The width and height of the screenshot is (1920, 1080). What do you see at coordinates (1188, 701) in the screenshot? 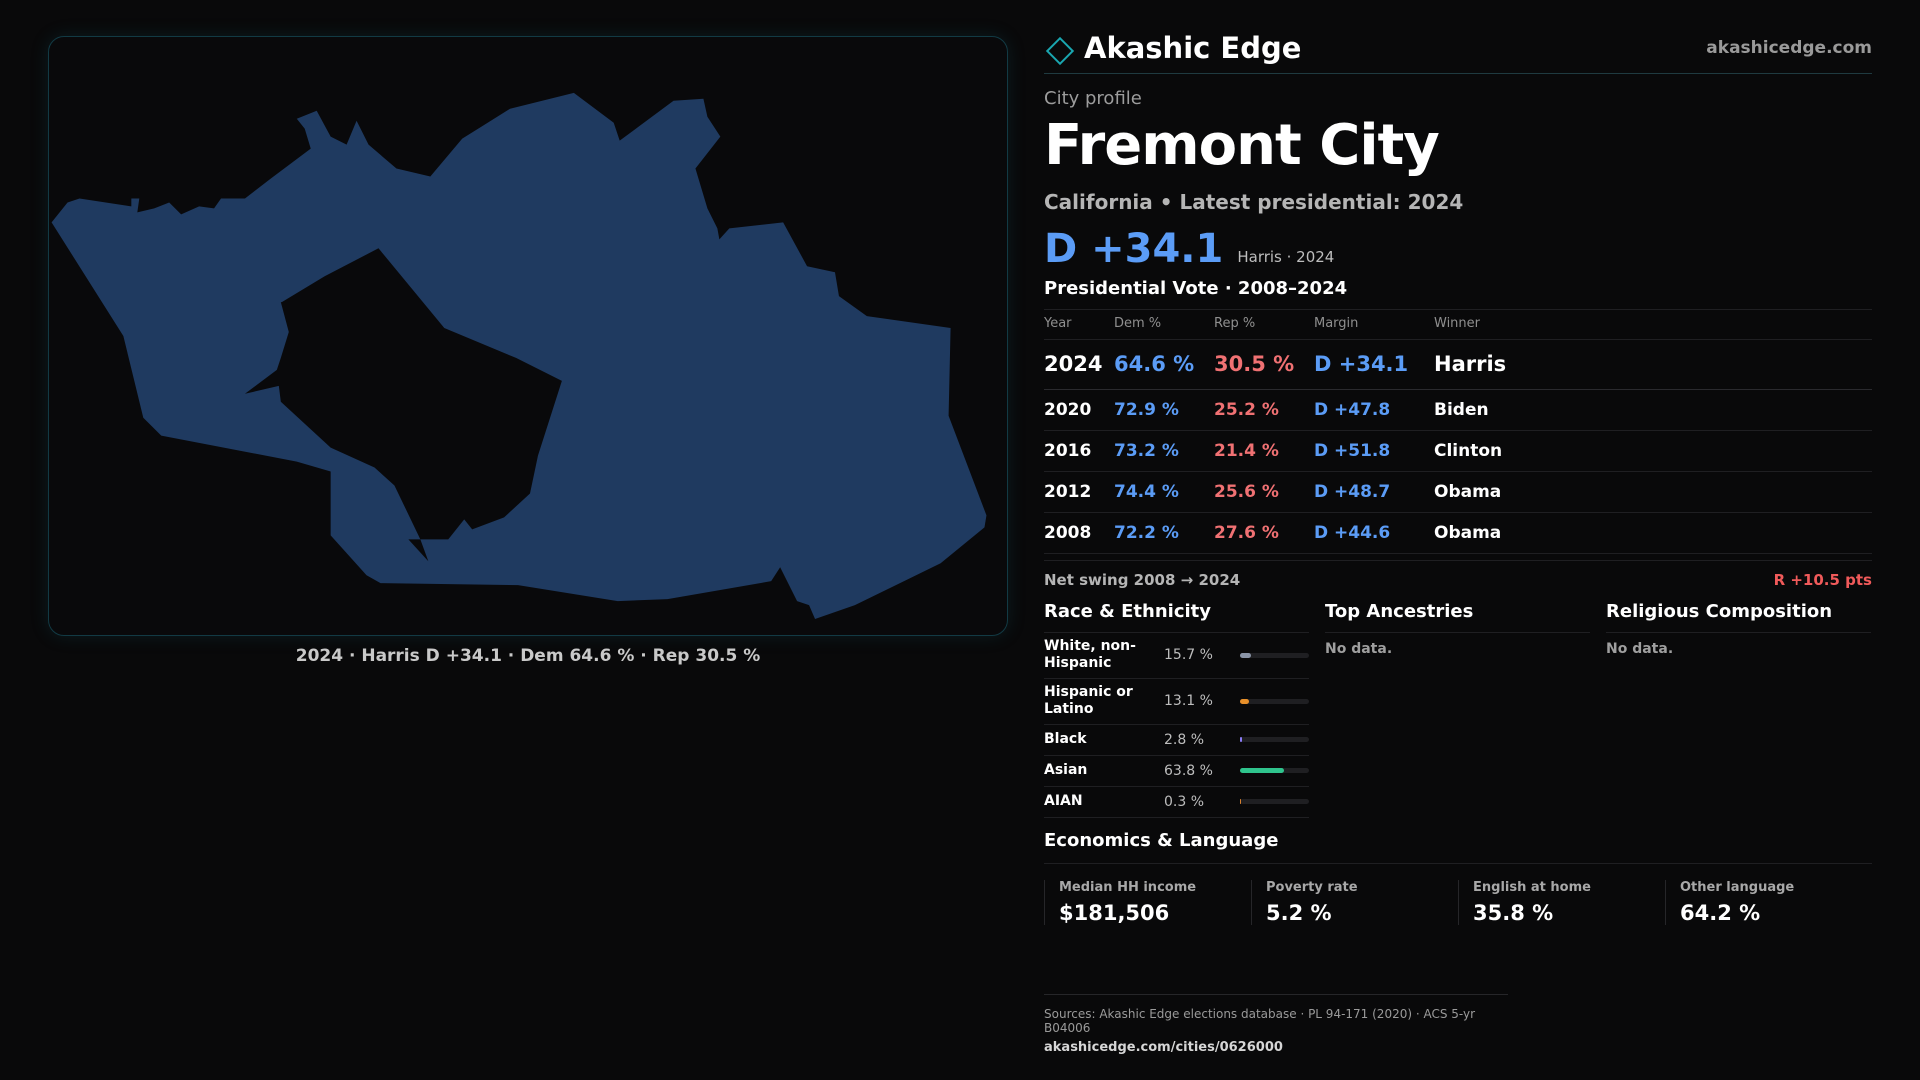
I see `race-pct: 13.1 %` at bounding box center [1188, 701].